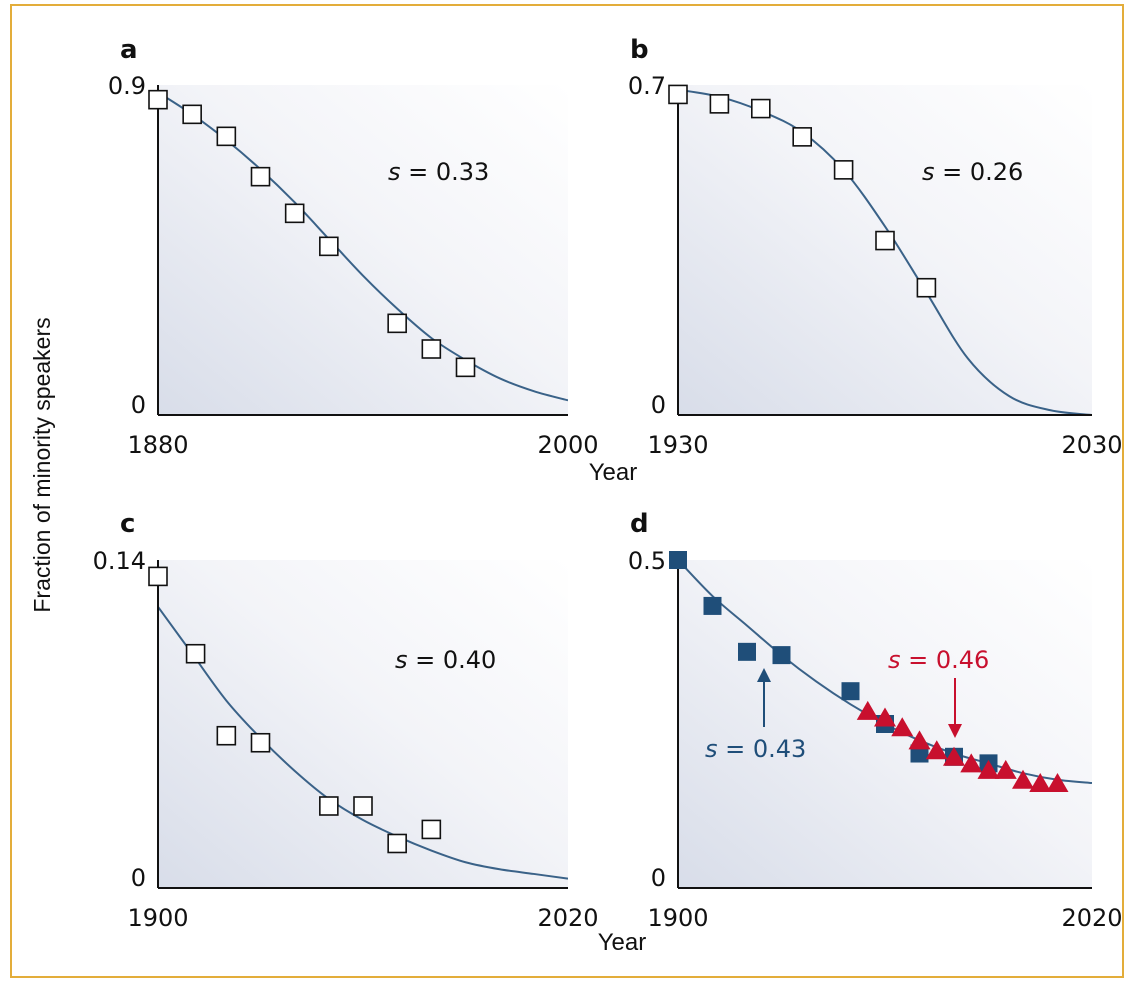 The image size is (1138, 984). What do you see at coordinates (363, 743) in the screenshot?
I see `fit-line-c` at bounding box center [363, 743].